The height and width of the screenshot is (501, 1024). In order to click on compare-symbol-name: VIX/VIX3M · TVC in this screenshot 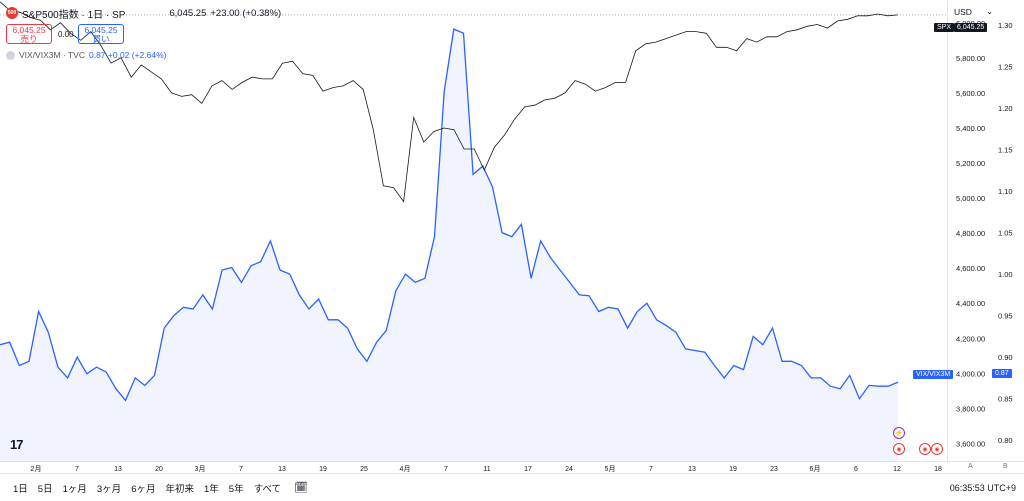, I will do `click(52, 55)`.